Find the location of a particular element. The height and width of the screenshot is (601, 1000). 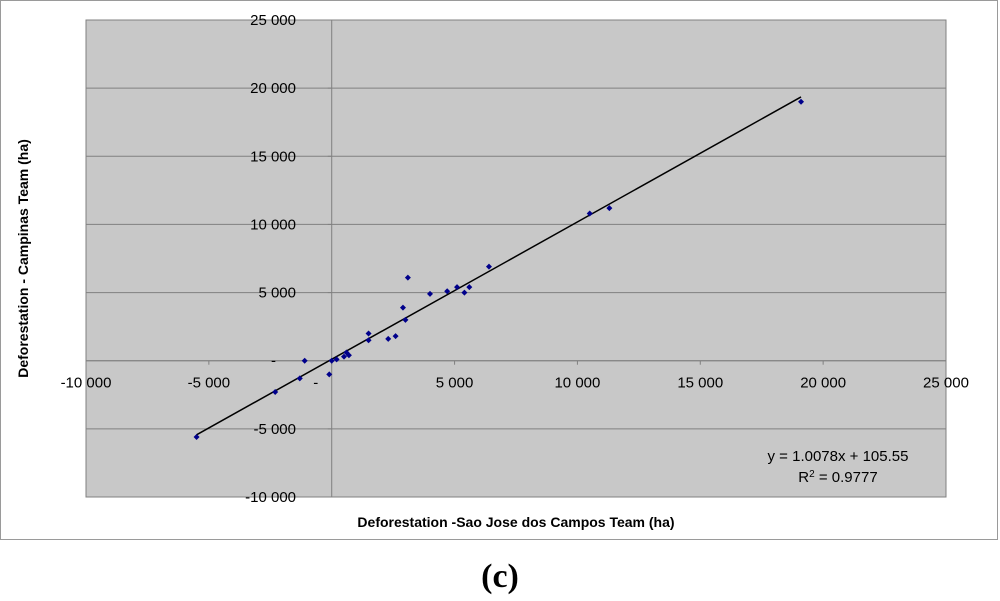

x-tick-label: -10 000 is located at coordinates (86, 383).